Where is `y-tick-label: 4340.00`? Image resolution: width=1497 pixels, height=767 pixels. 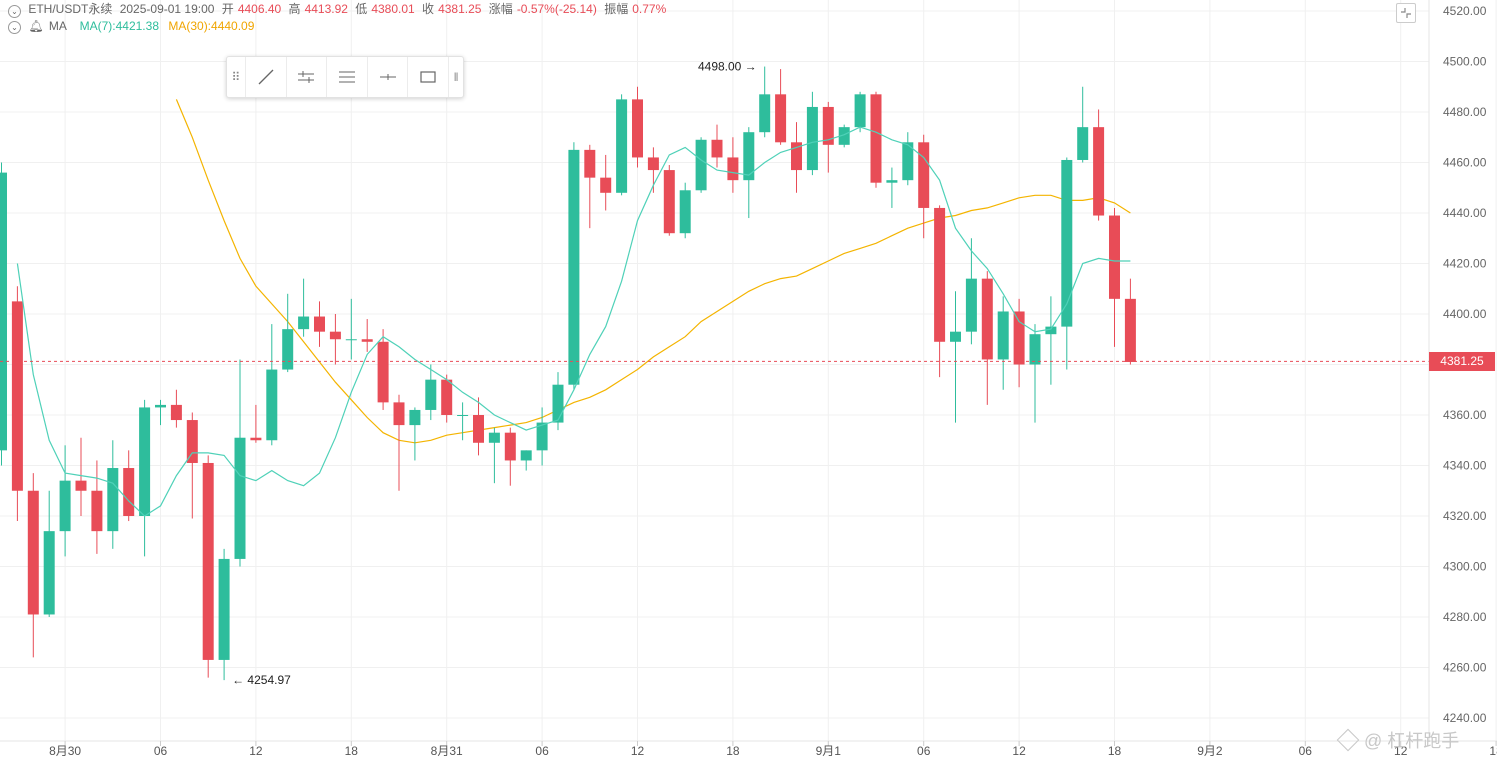 y-tick-label: 4340.00 is located at coordinates (1465, 466).